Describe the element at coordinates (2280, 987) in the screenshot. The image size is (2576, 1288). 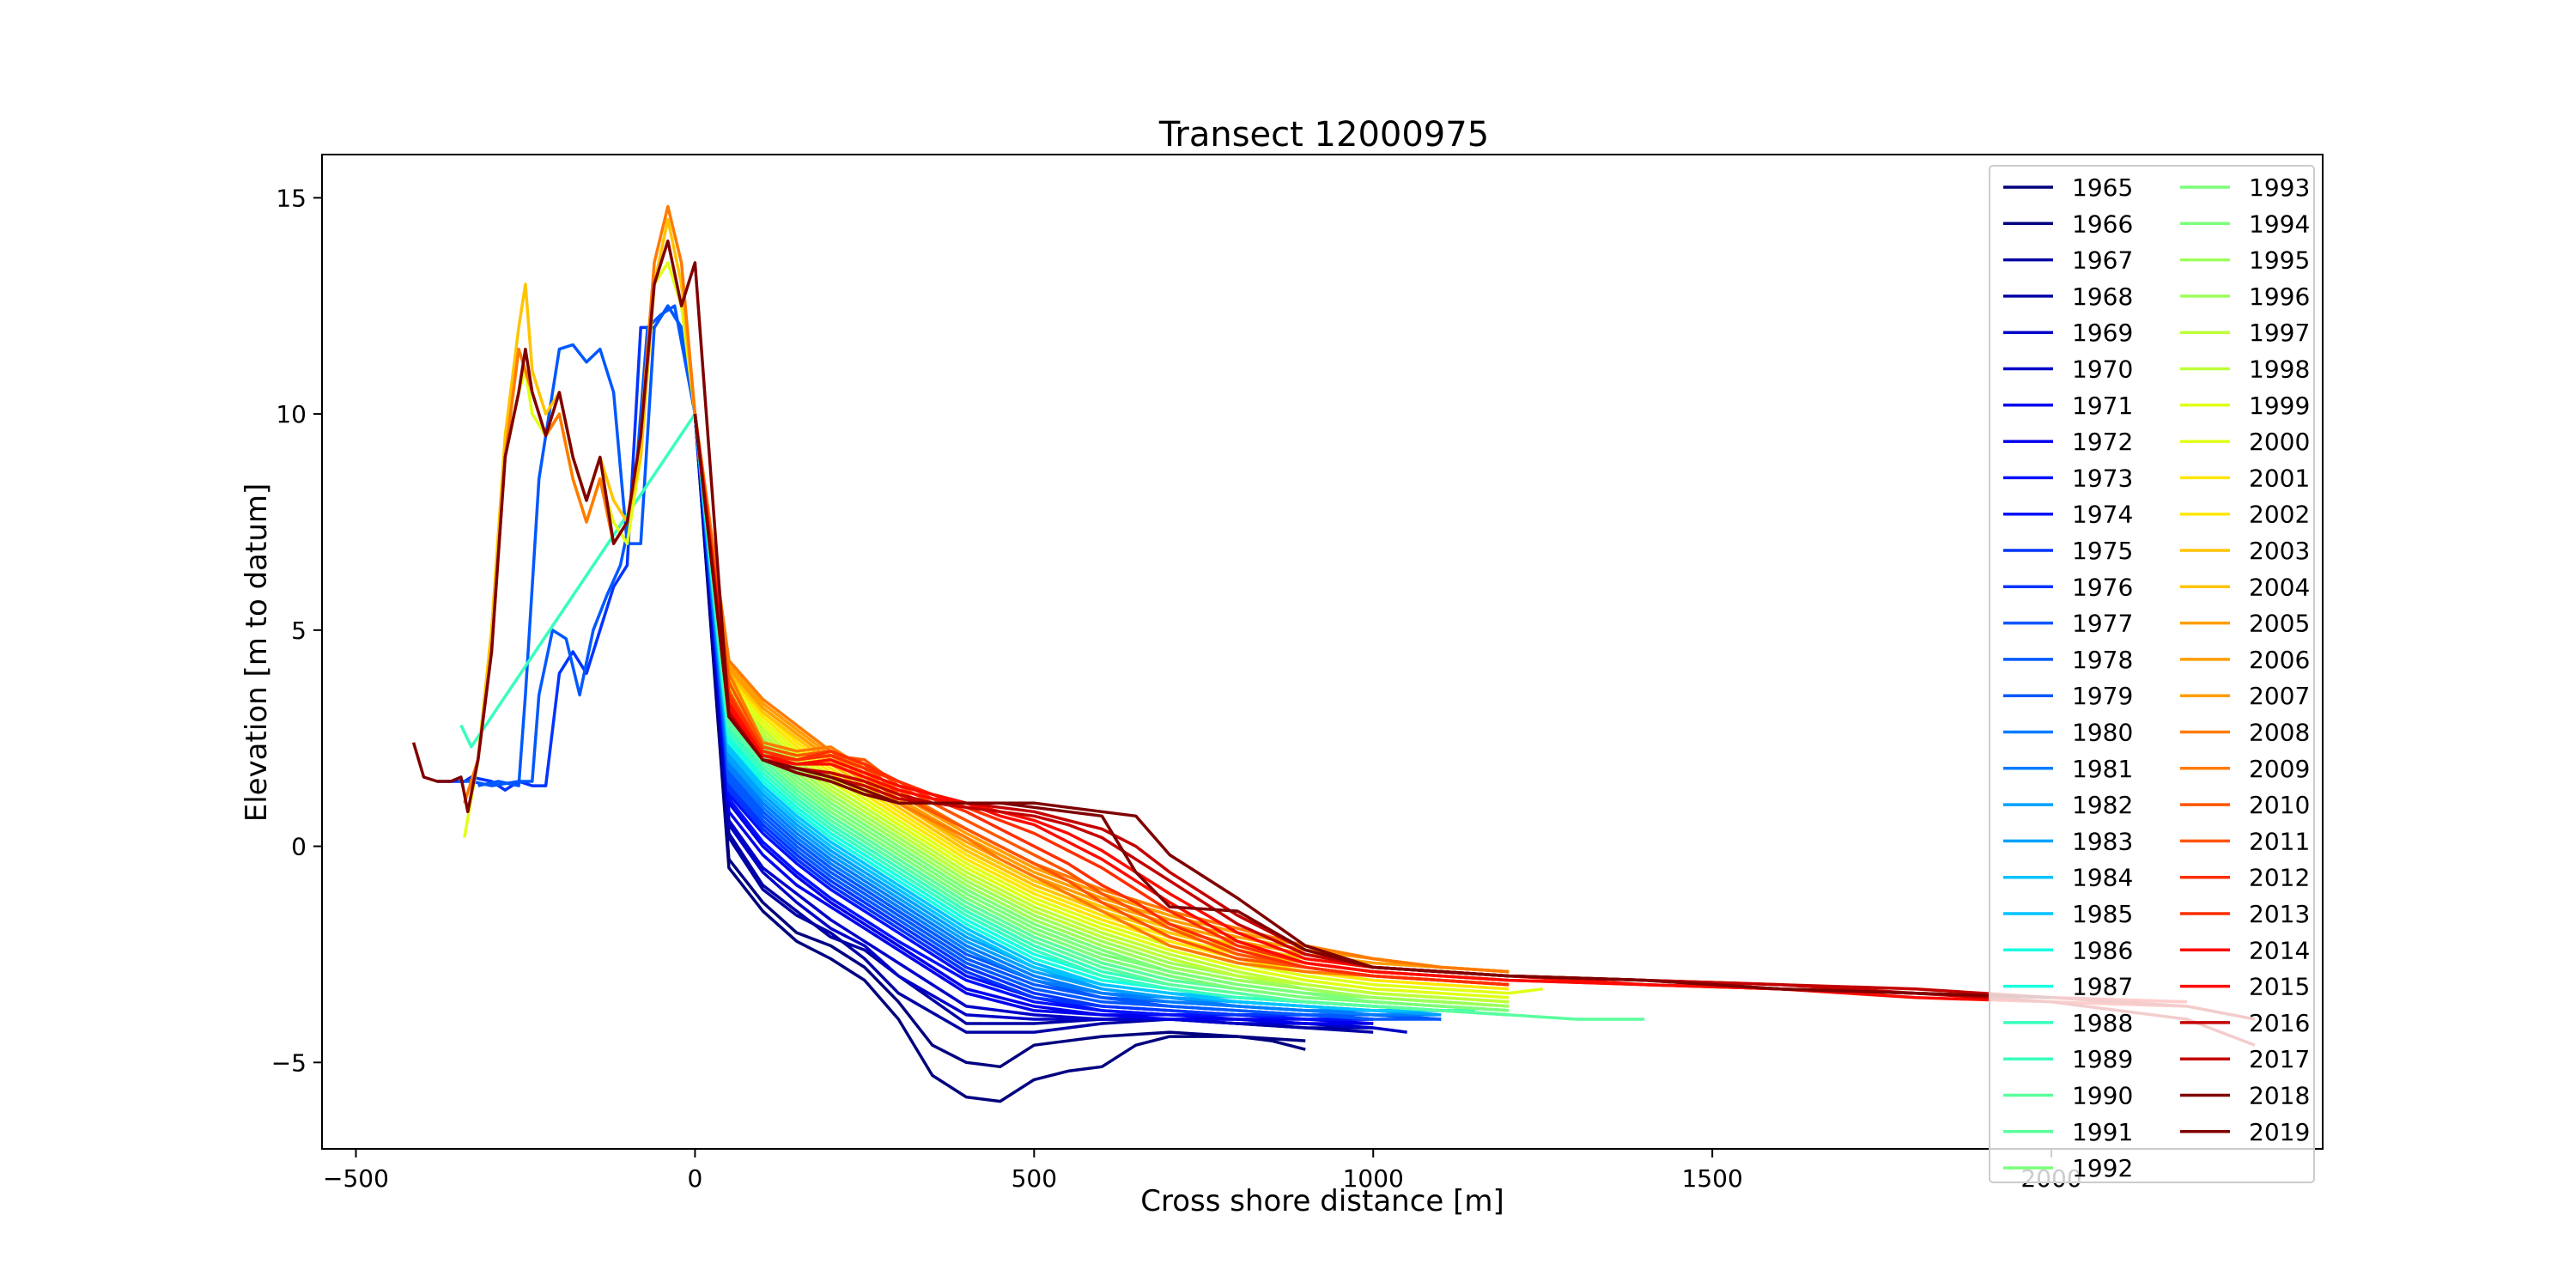
I see `legend-label: 2015` at that location.